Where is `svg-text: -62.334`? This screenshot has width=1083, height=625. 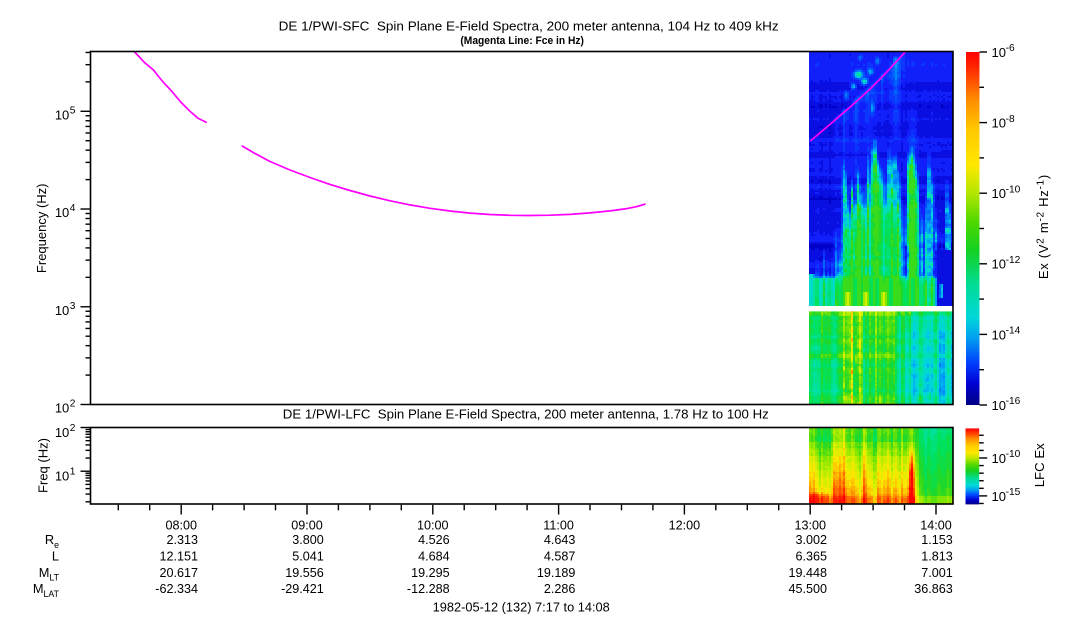
svg-text: -62.334 is located at coordinates (176, 589).